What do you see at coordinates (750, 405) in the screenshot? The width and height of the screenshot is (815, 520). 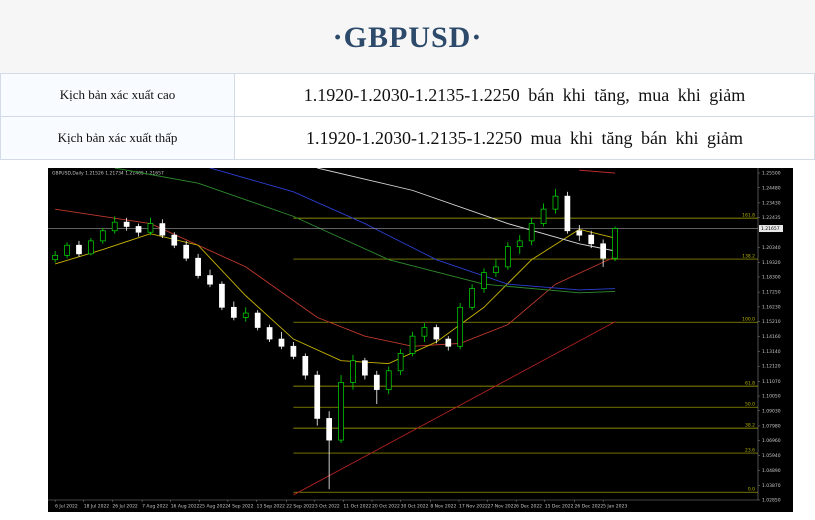 I see `fib-label: 50.0` at bounding box center [750, 405].